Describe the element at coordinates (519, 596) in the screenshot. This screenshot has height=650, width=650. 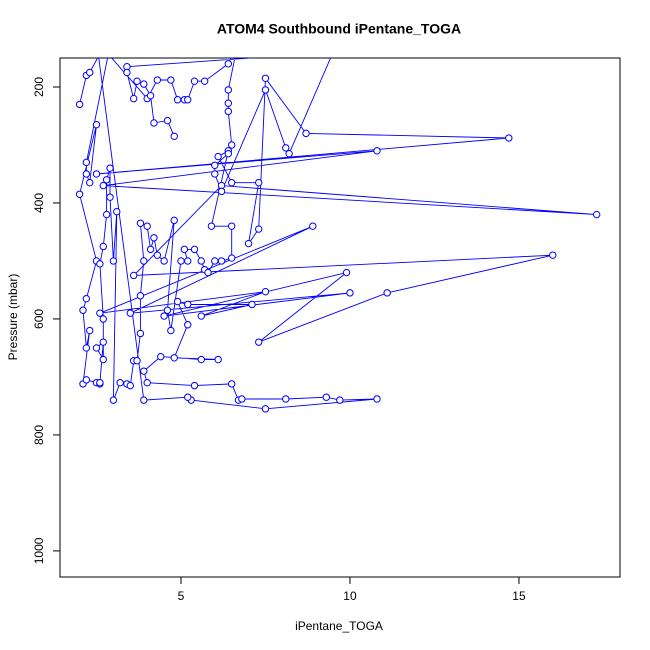
I see `x-tick-label: 15` at that location.